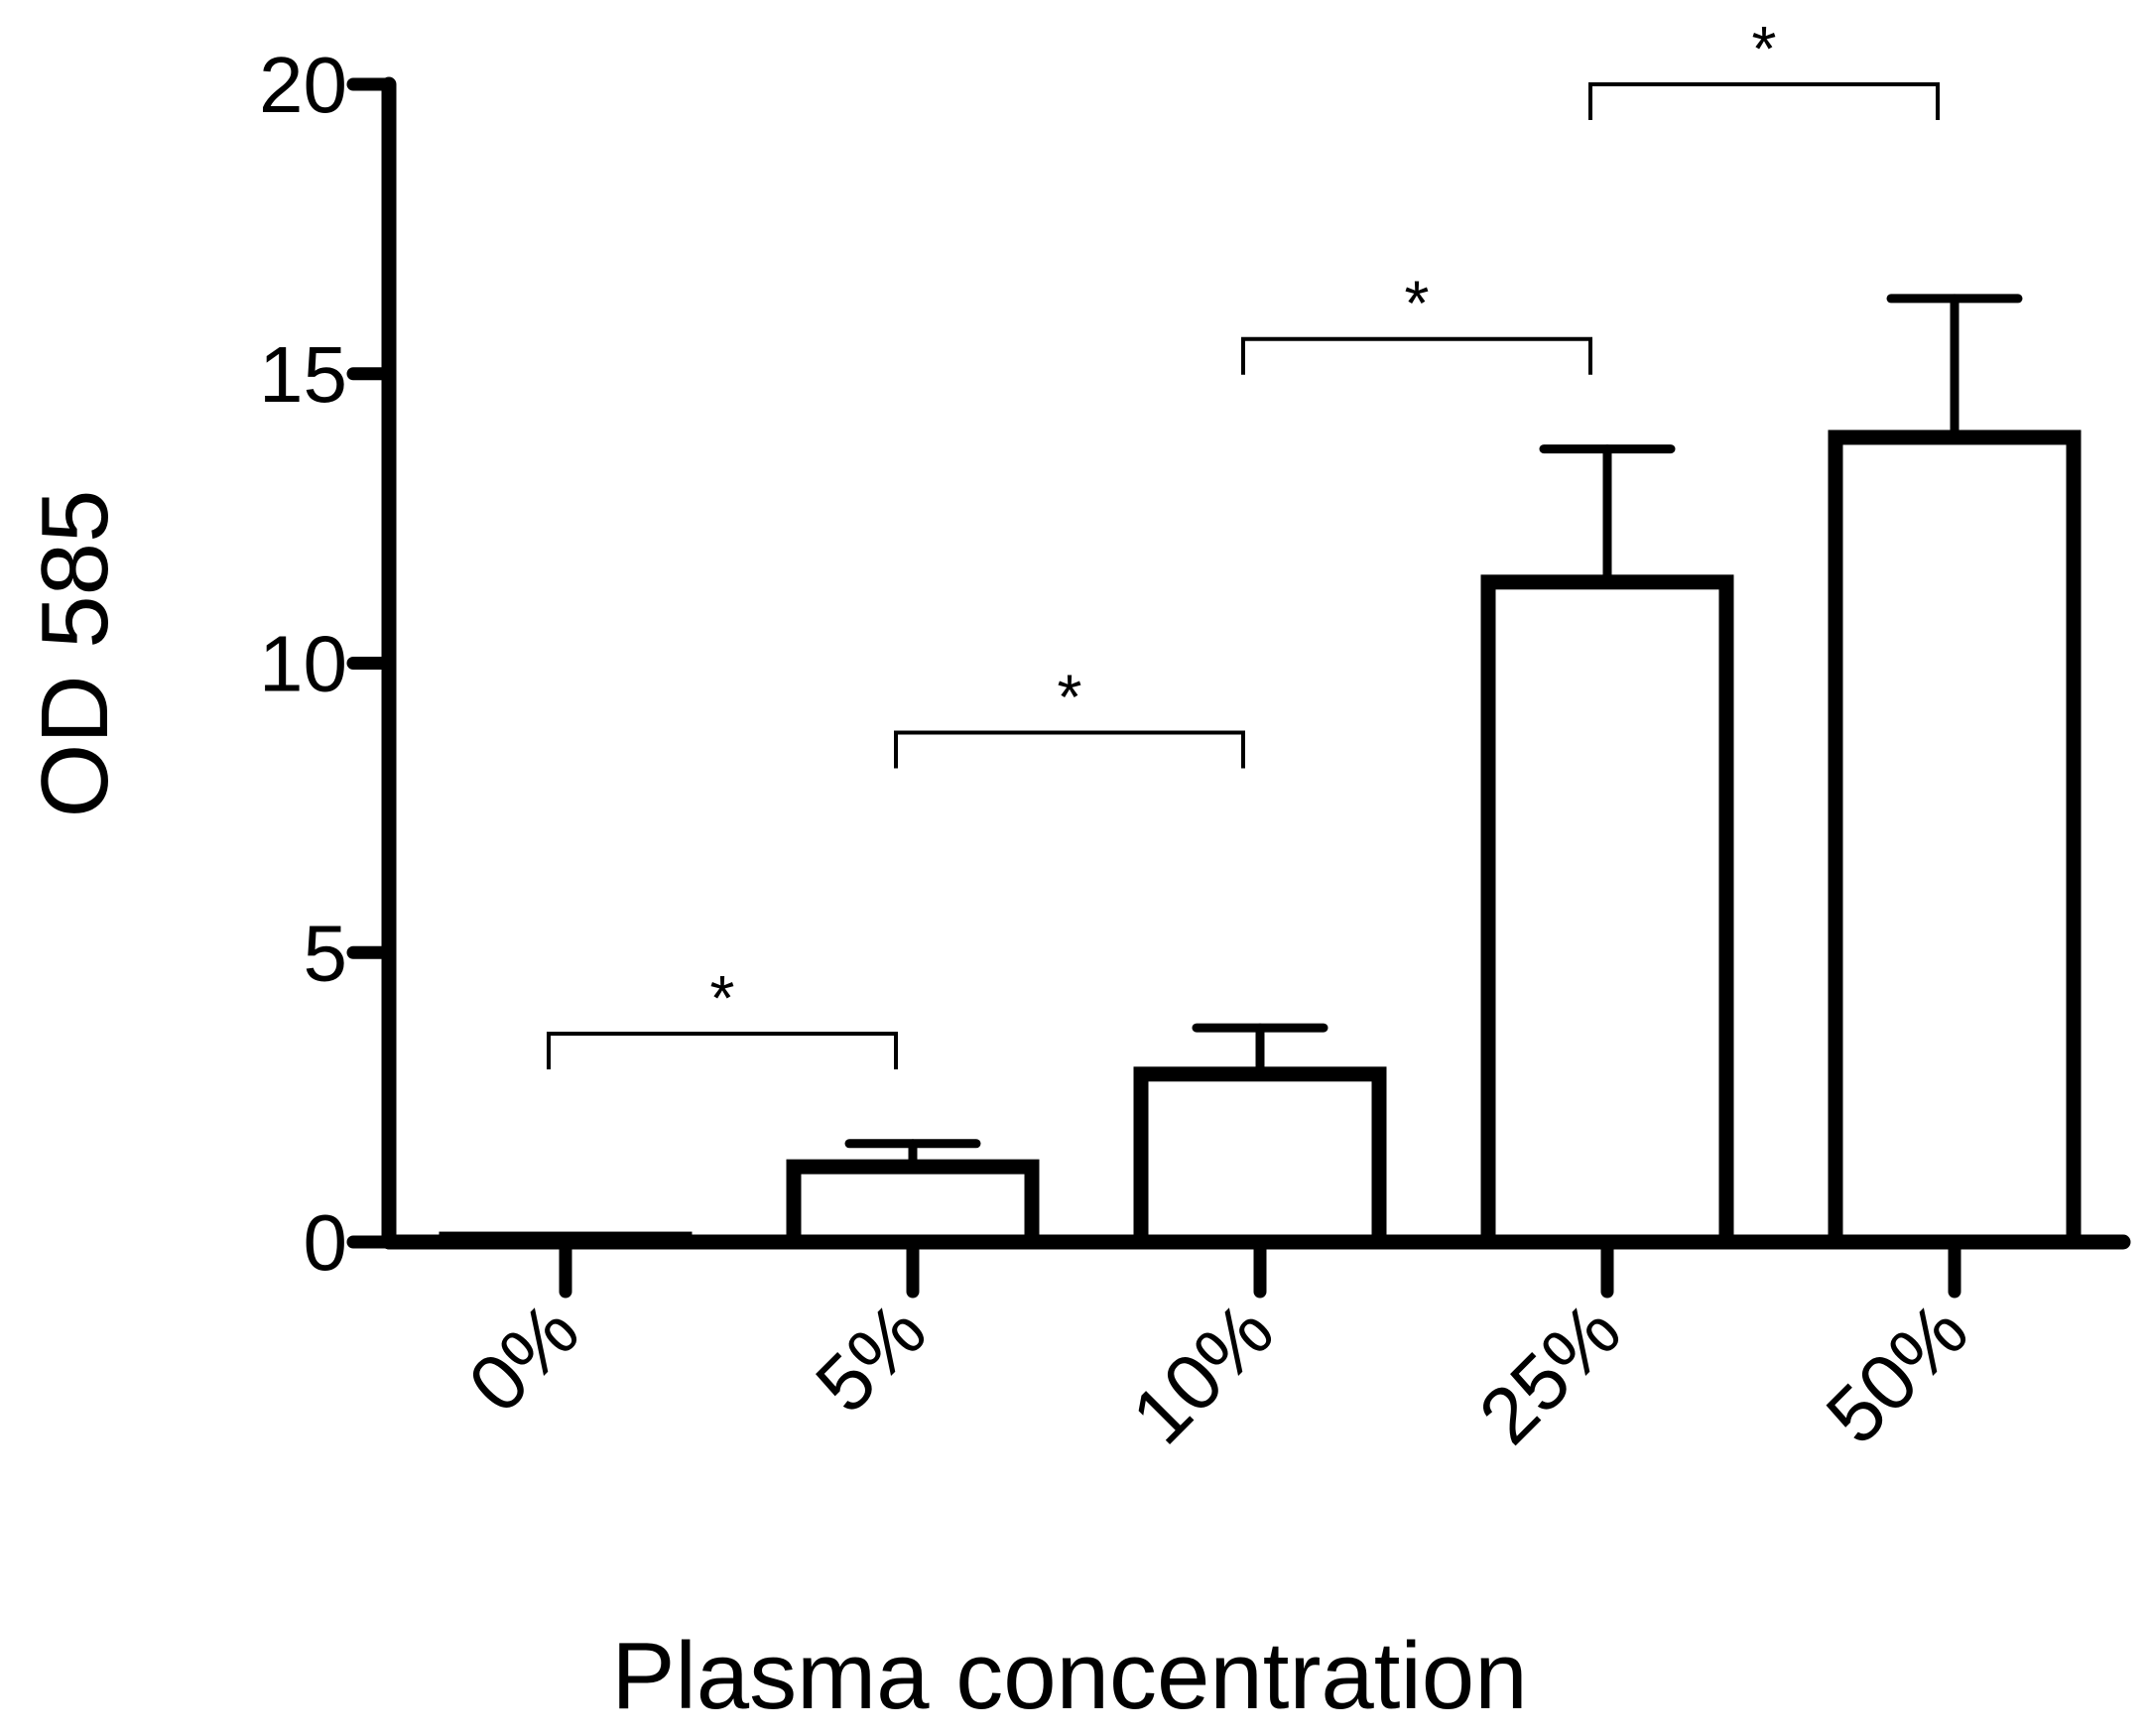 The image size is (2149, 1736). I want to click on y-tick-label-15: 15, so click(303, 374).